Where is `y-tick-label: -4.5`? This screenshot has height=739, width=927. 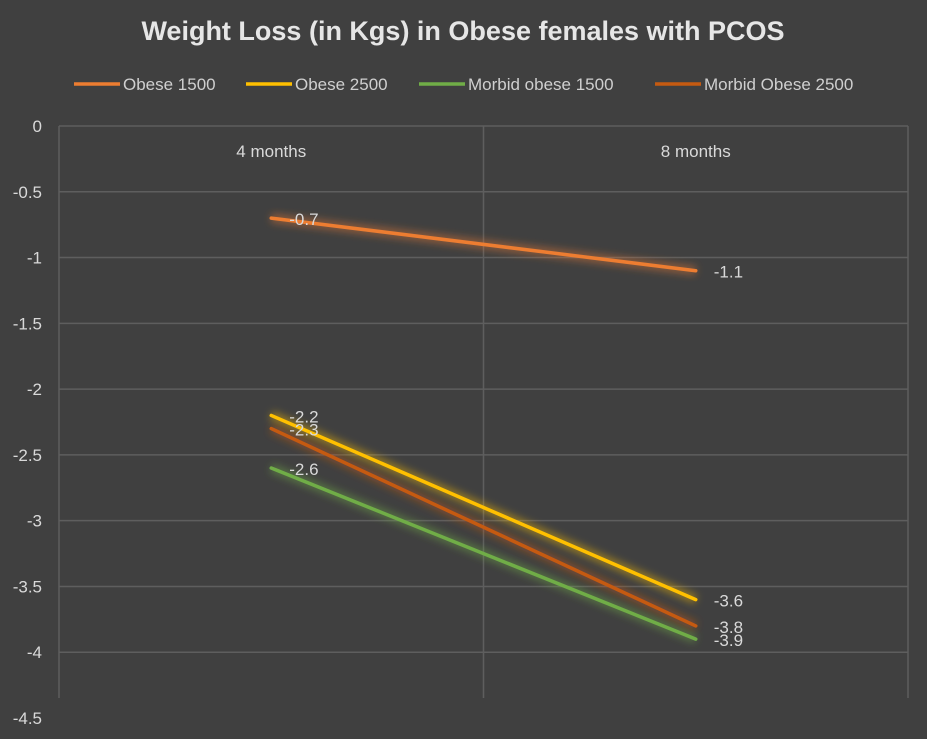 y-tick-label: -4.5 is located at coordinates (27, 718).